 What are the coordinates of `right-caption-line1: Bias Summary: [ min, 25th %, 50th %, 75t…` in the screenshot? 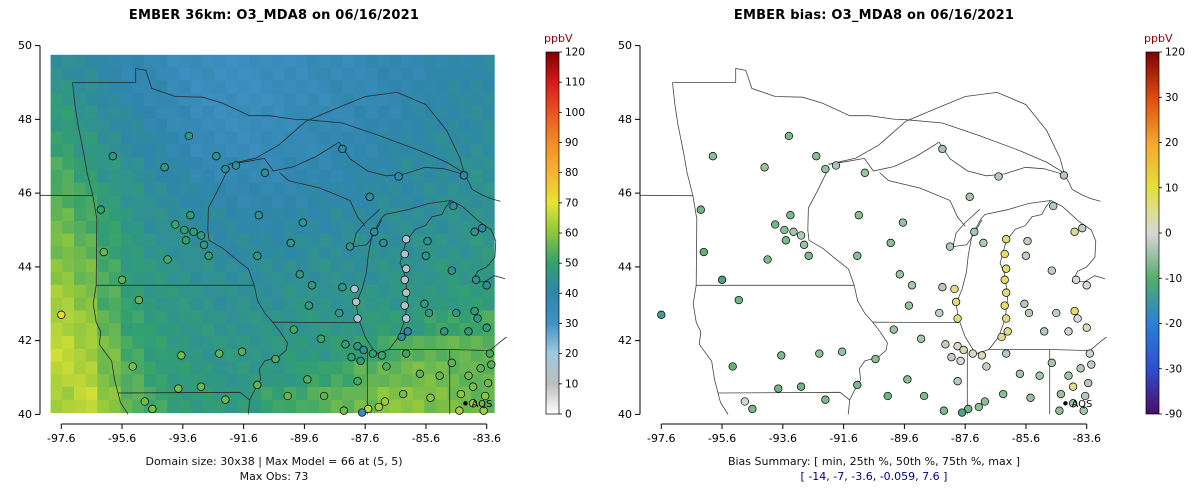 It's located at (874, 461).